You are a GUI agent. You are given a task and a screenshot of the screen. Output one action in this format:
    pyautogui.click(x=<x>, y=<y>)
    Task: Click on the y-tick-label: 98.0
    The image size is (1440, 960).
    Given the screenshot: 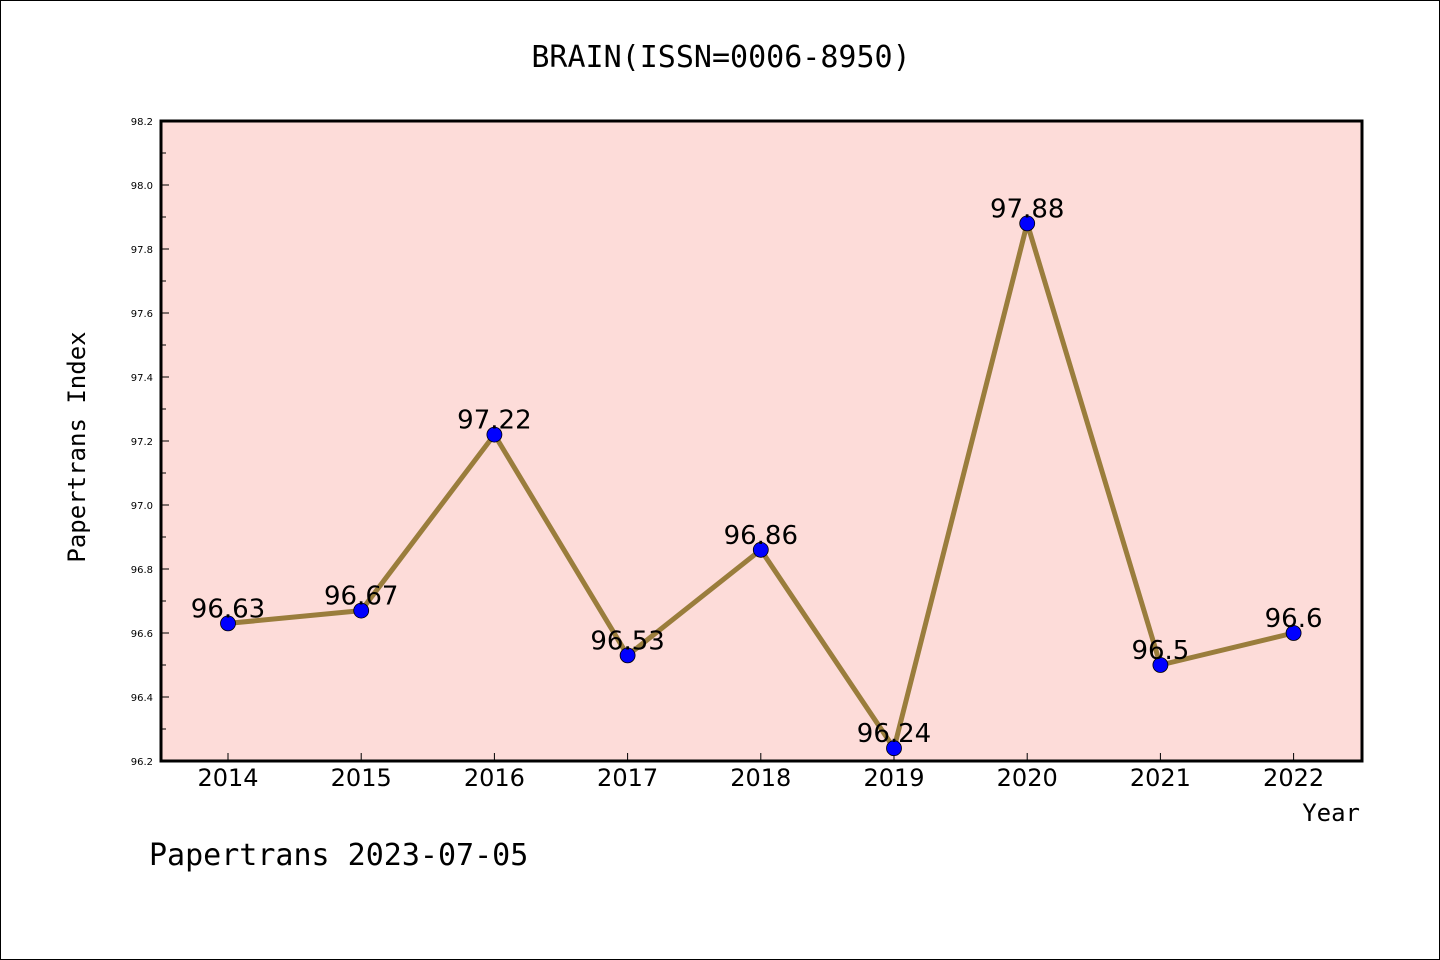 What is the action you would take?
    pyautogui.click(x=142, y=186)
    